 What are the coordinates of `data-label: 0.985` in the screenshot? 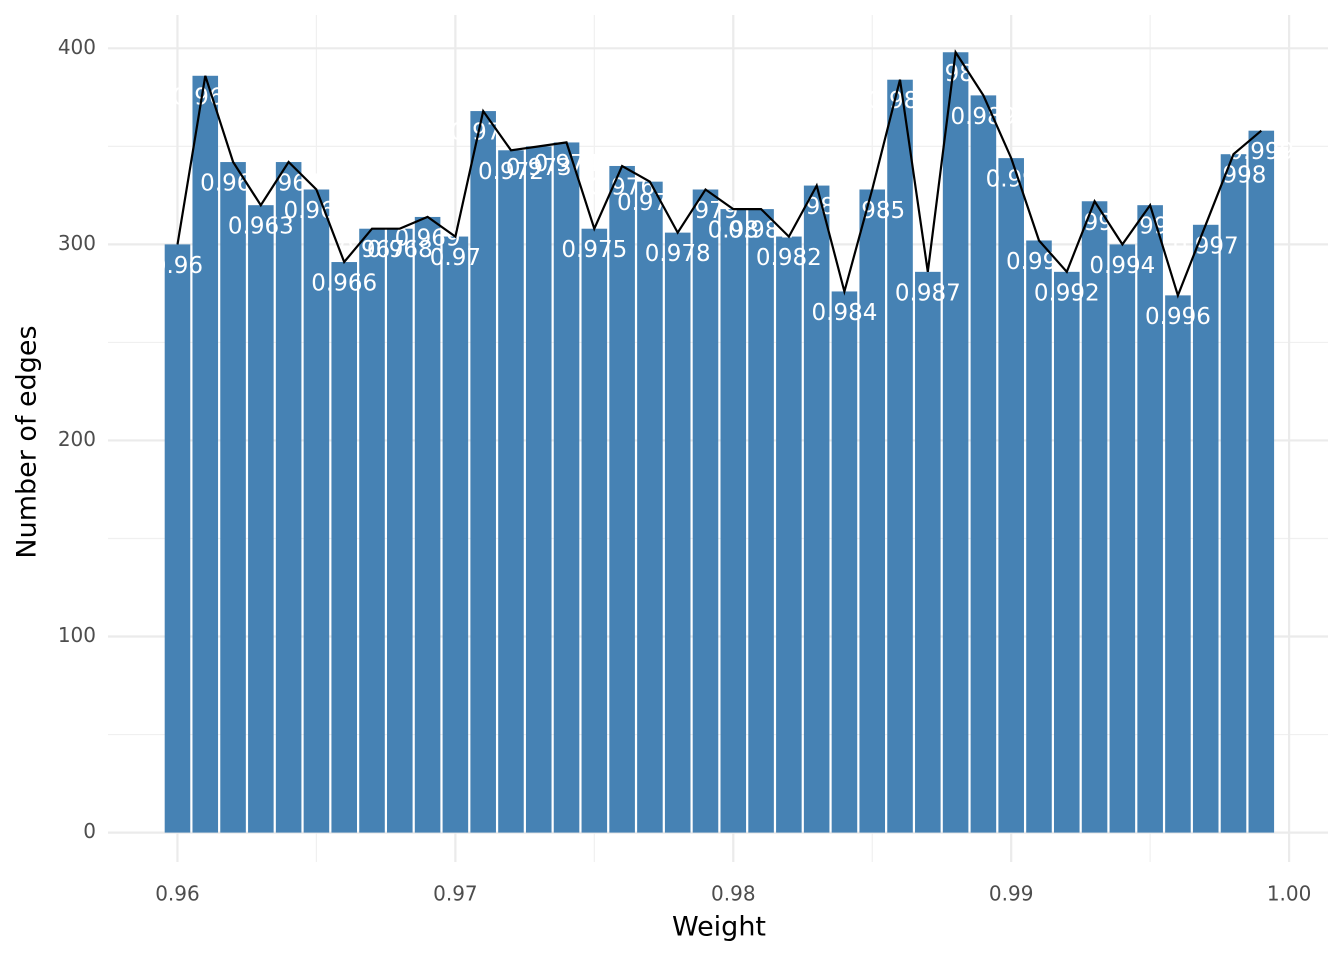 It's located at (872, 211).